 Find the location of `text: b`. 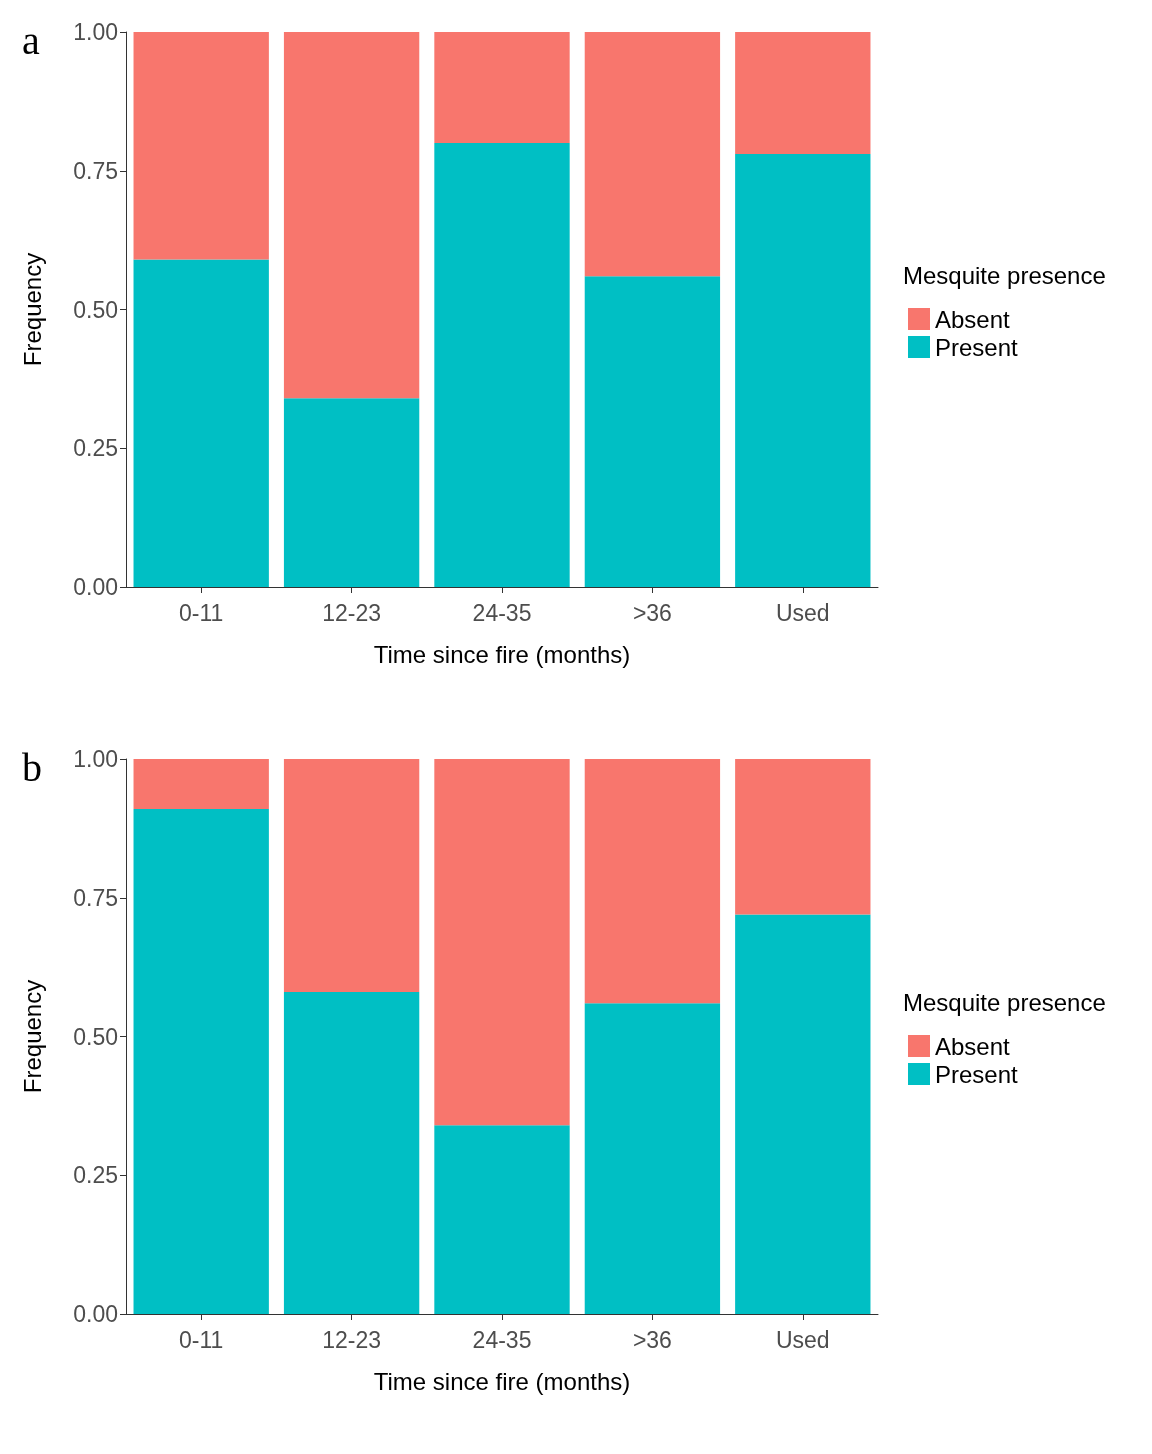

text: b is located at coordinates (32, 767).